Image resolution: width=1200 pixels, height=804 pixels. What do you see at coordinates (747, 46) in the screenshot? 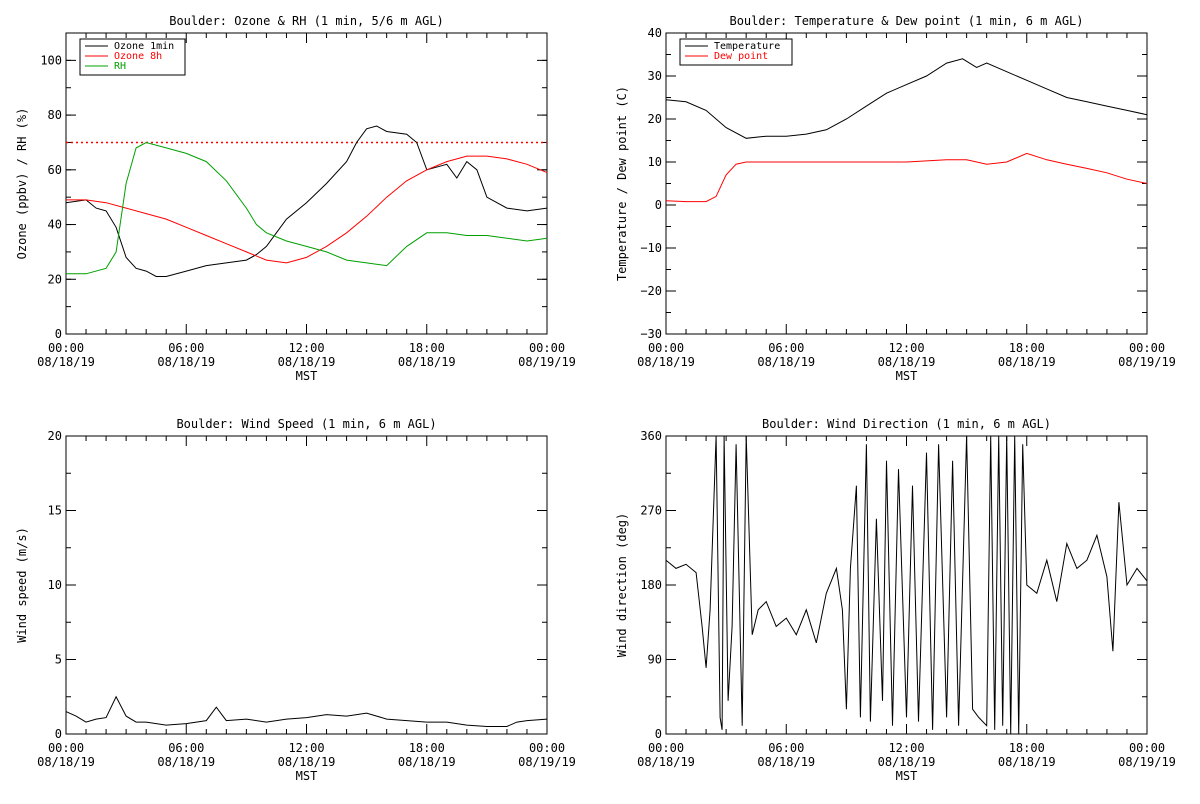
I see `legend-label: Temperature` at bounding box center [747, 46].